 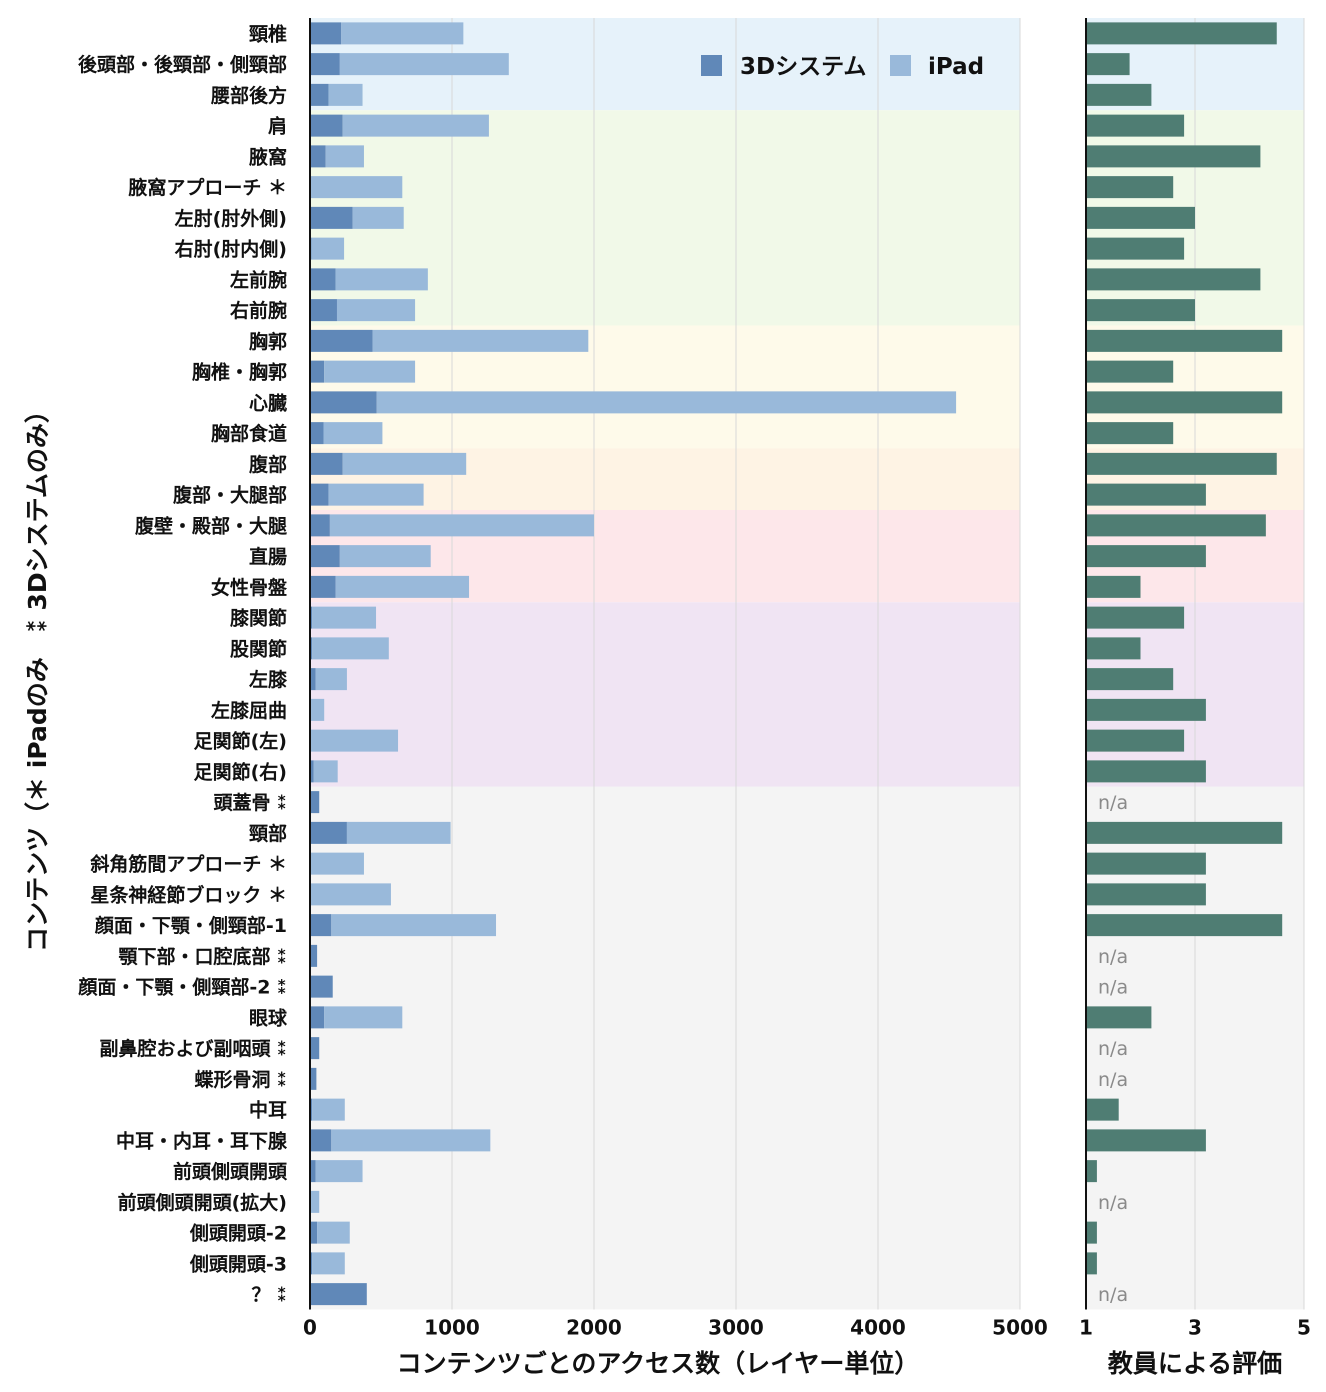 I want to click on category-label-0: 頸椎, so click(x=268, y=33).